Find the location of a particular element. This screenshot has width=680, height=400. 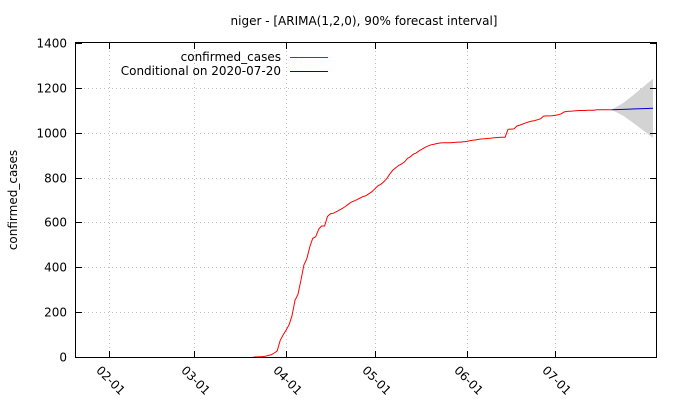

legend-label: Conditional on 2020-07-20 is located at coordinates (201, 71).